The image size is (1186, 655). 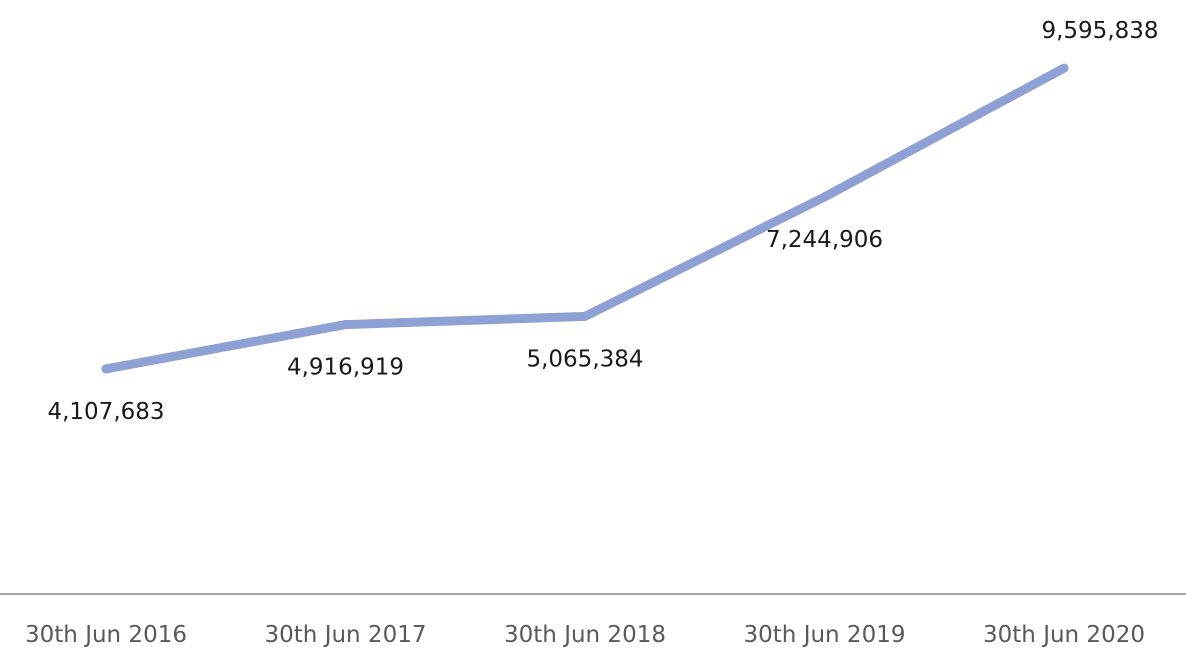 I want to click on data-label: 4,107,683, so click(x=105, y=412).